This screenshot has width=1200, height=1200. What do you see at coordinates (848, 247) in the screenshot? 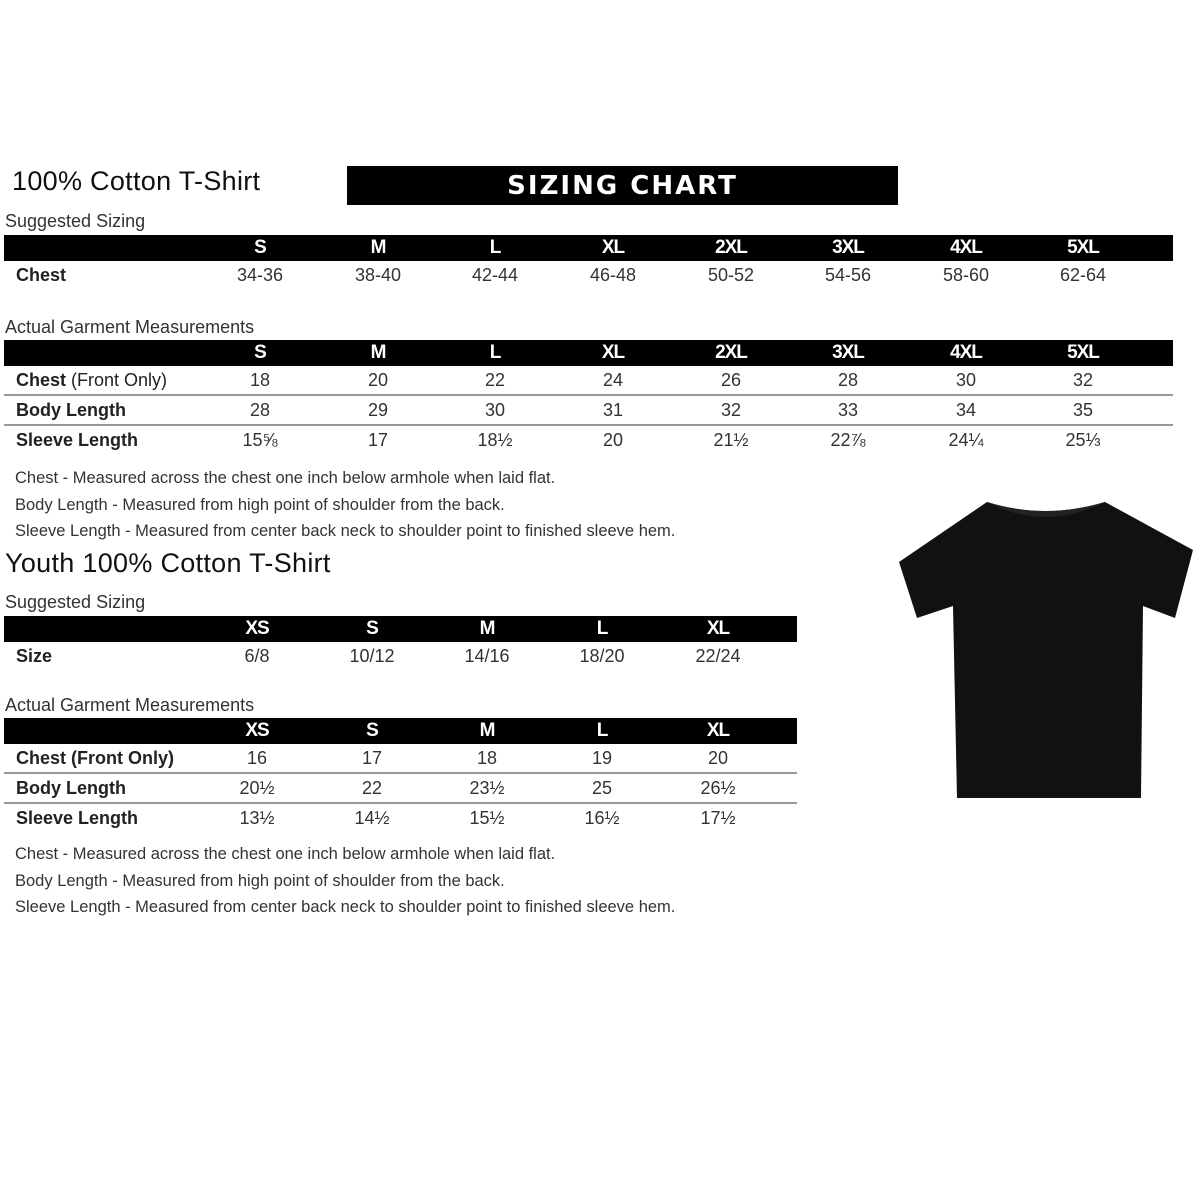
I see `size-header: 3XL` at bounding box center [848, 247].